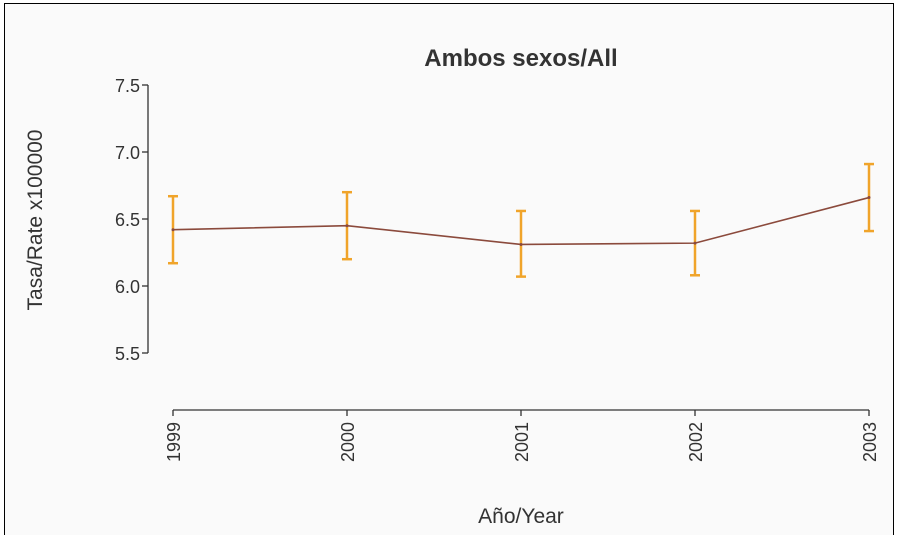  Describe the element at coordinates (348, 442) in the screenshot. I see `x-tick-label: 2000` at that location.